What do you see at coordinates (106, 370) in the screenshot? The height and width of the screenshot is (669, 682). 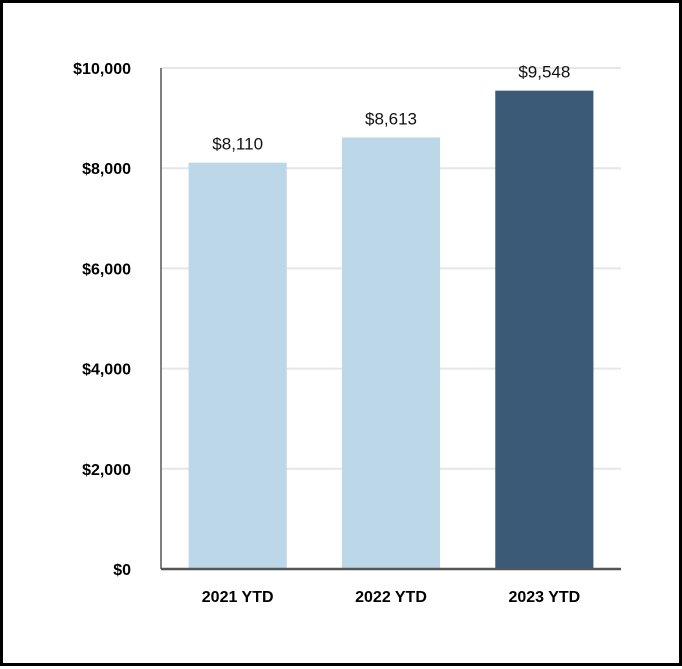 I see `y-tick-label: $4,000` at bounding box center [106, 370].